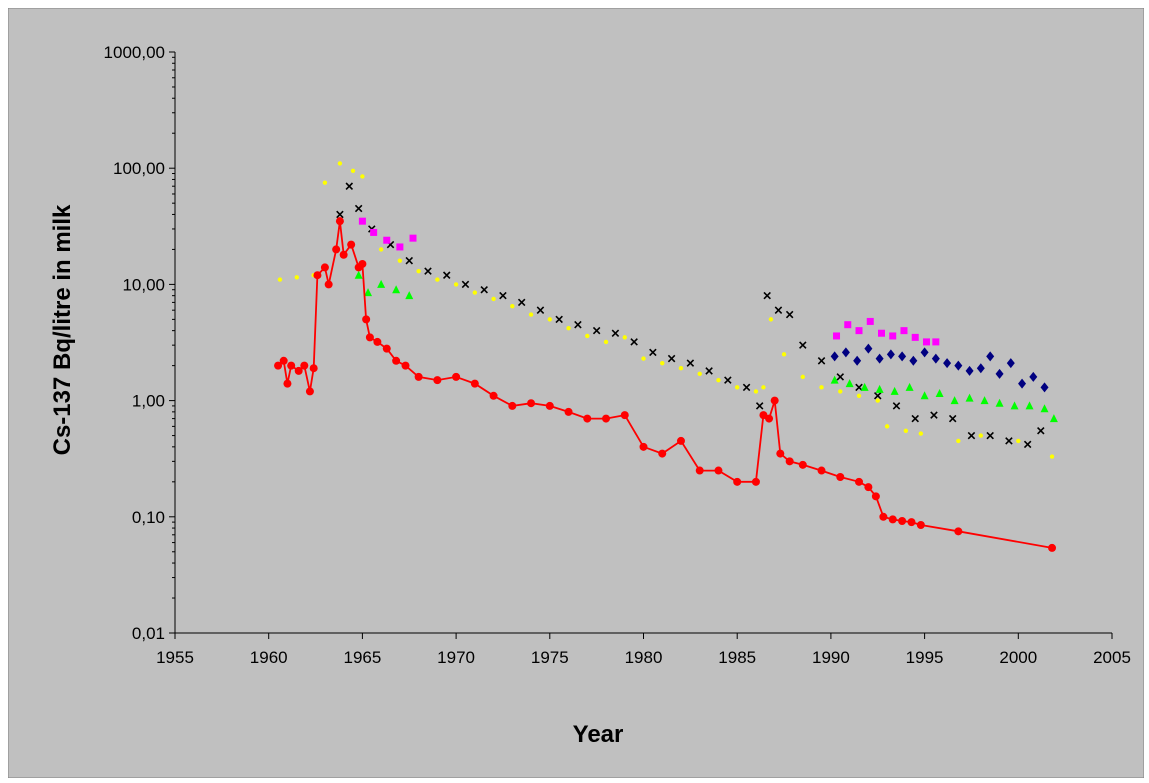  What do you see at coordinates (1018, 657) in the screenshot?
I see `x-tick-label: 2000` at bounding box center [1018, 657].